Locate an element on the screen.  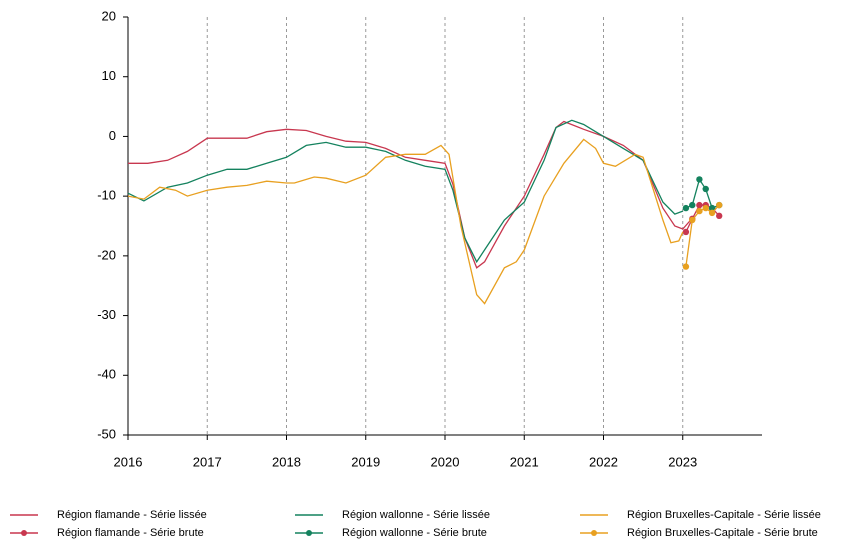
x-tick-label: 2021 is located at coordinates (524, 461).